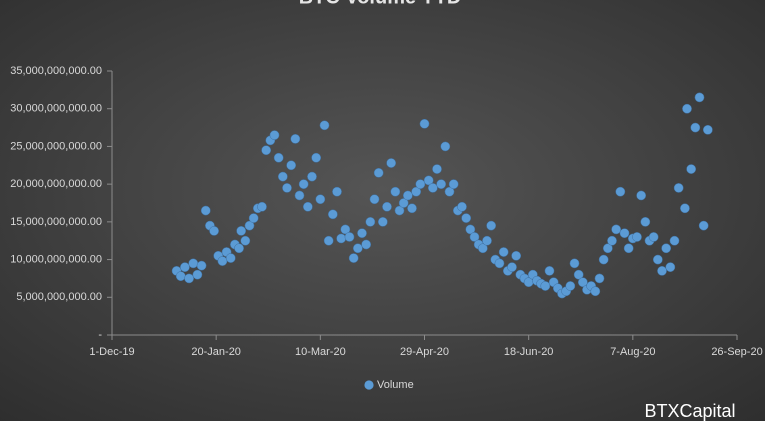  Describe the element at coordinates (56, 109) in the screenshot. I see `y-tick-label: 30,000,000,000.00` at that location.